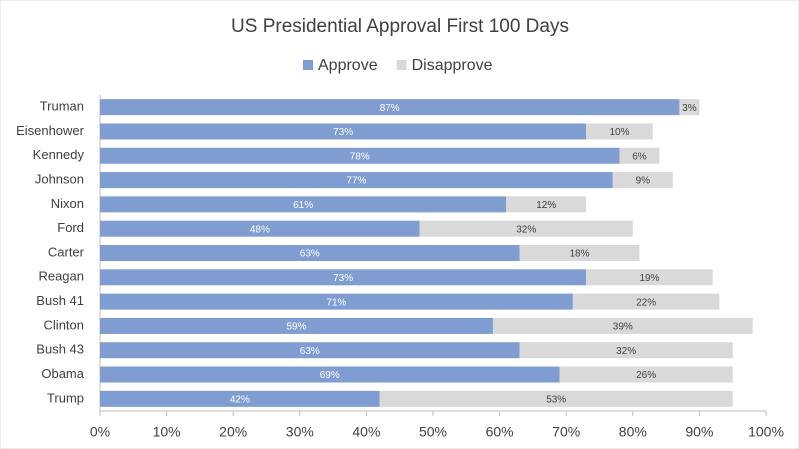  What do you see at coordinates (633, 432) in the screenshot?
I see `x-tick-label: 80%` at bounding box center [633, 432].